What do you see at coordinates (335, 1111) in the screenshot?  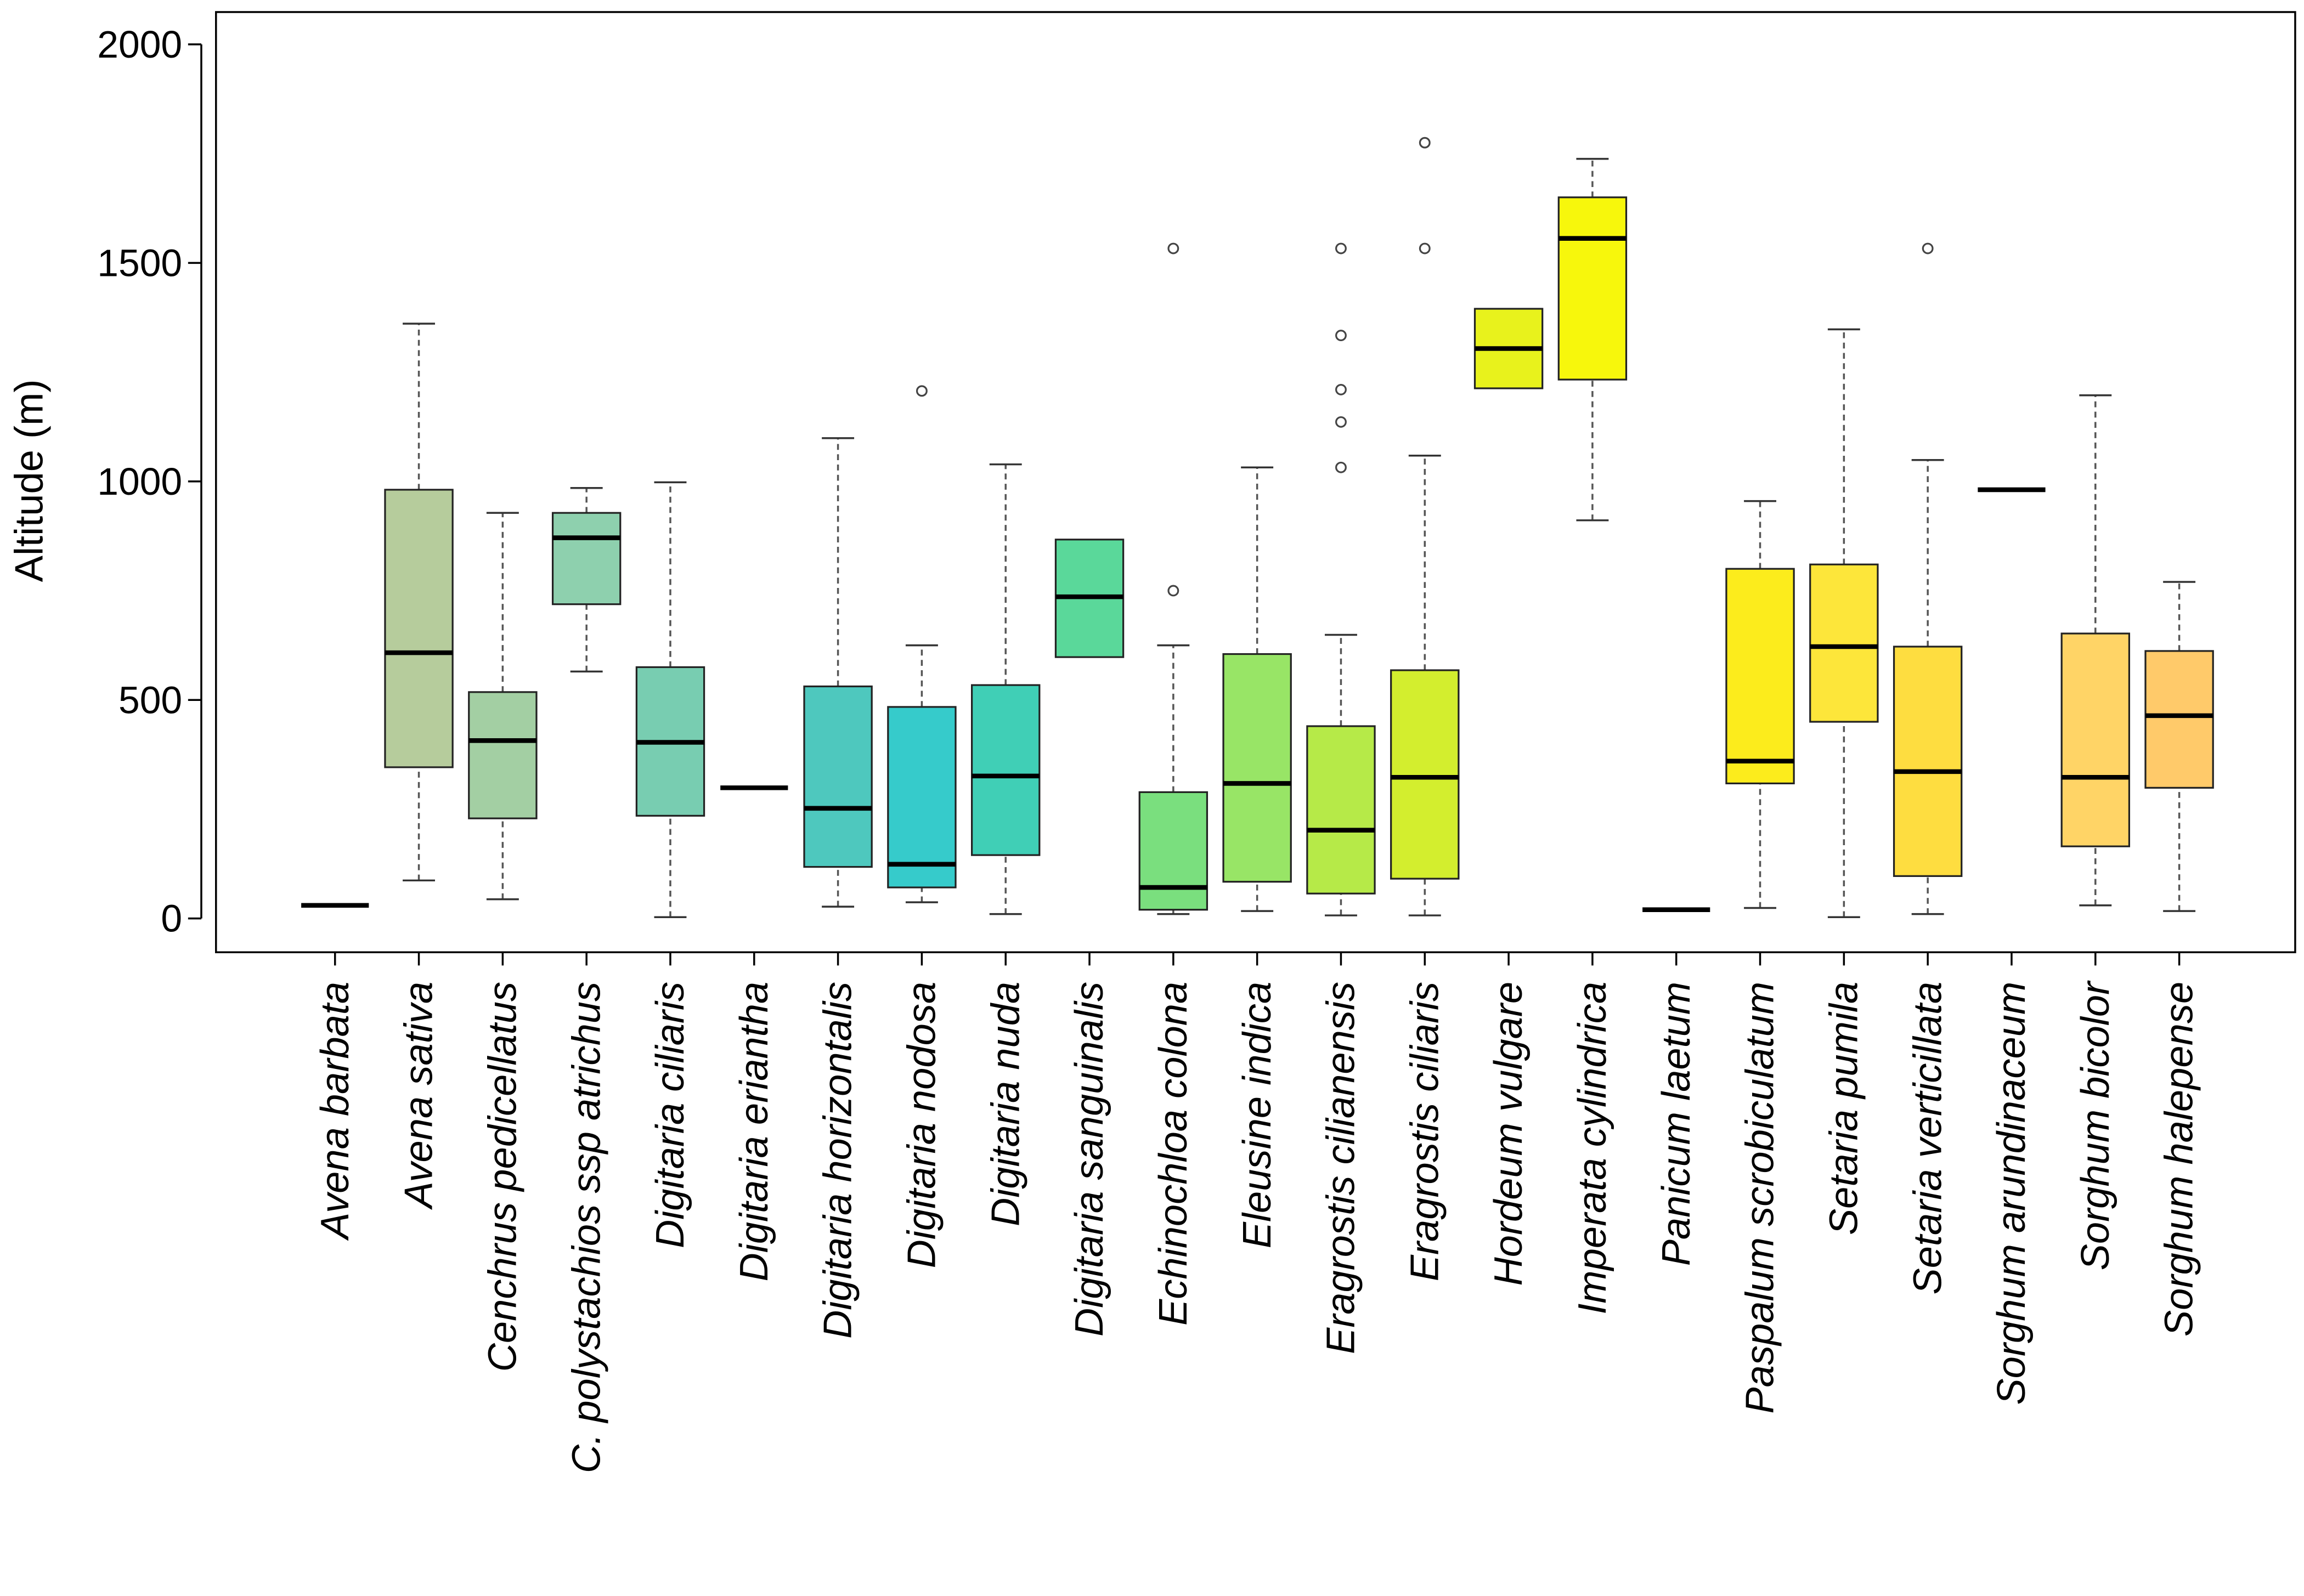 I see `x-tick-label: Avena barbata` at bounding box center [335, 1111].